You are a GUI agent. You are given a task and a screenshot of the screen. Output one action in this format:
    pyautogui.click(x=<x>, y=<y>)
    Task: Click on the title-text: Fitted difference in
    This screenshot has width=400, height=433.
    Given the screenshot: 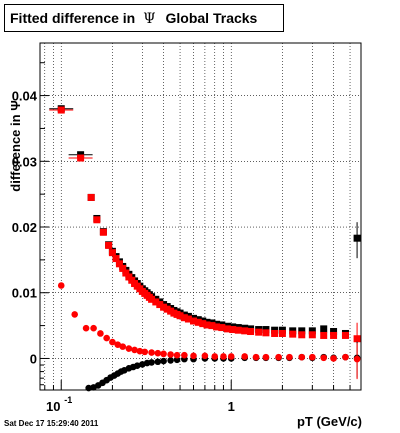 What is the action you would take?
    pyautogui.click(x=73, y=18)
    